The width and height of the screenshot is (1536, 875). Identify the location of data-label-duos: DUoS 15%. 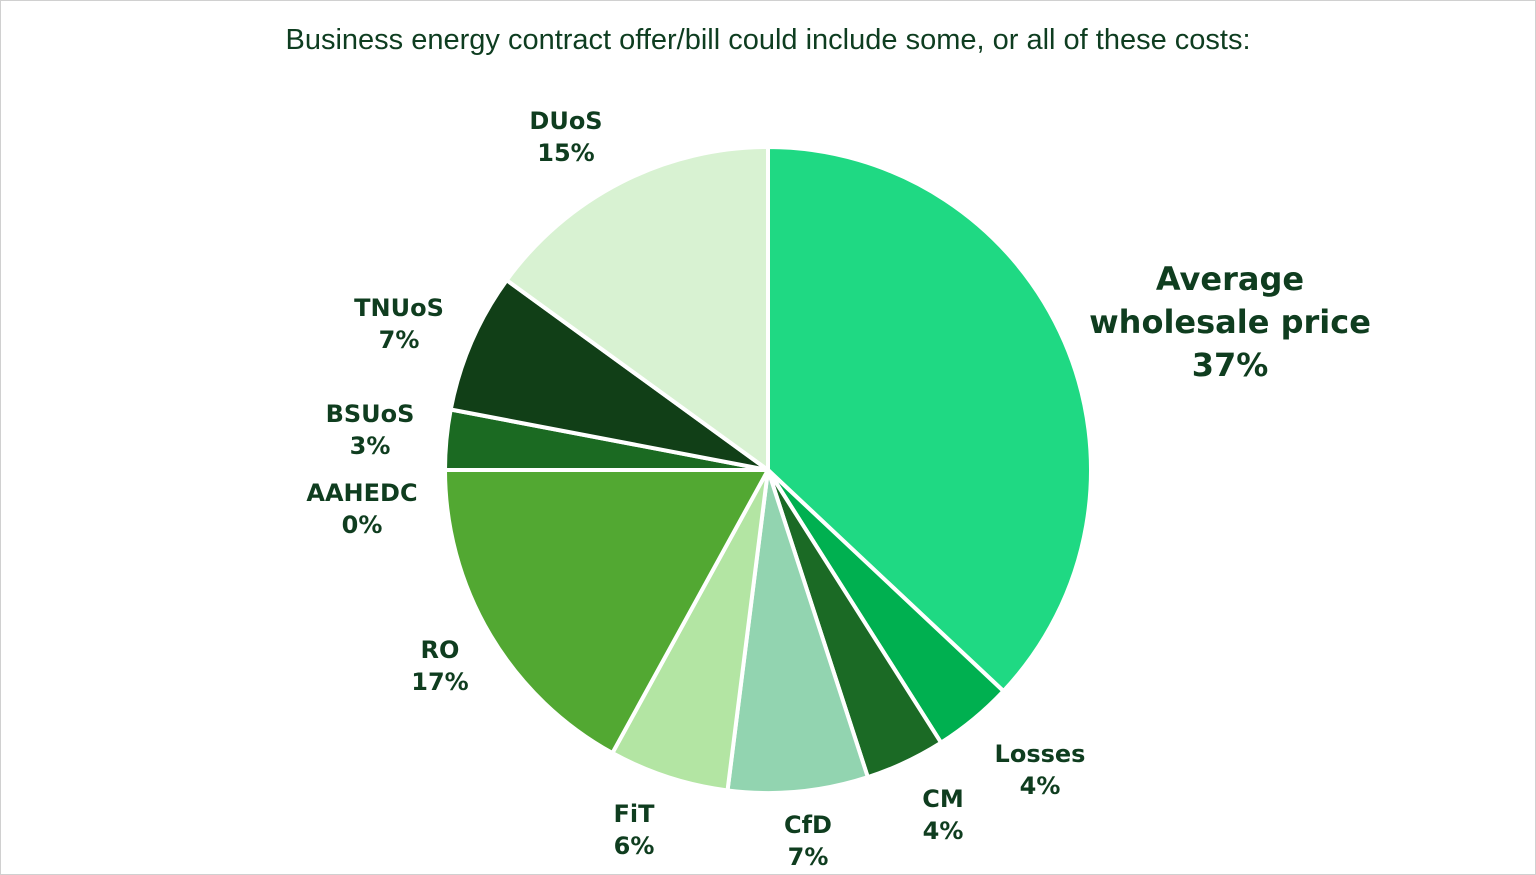
(565, 137).